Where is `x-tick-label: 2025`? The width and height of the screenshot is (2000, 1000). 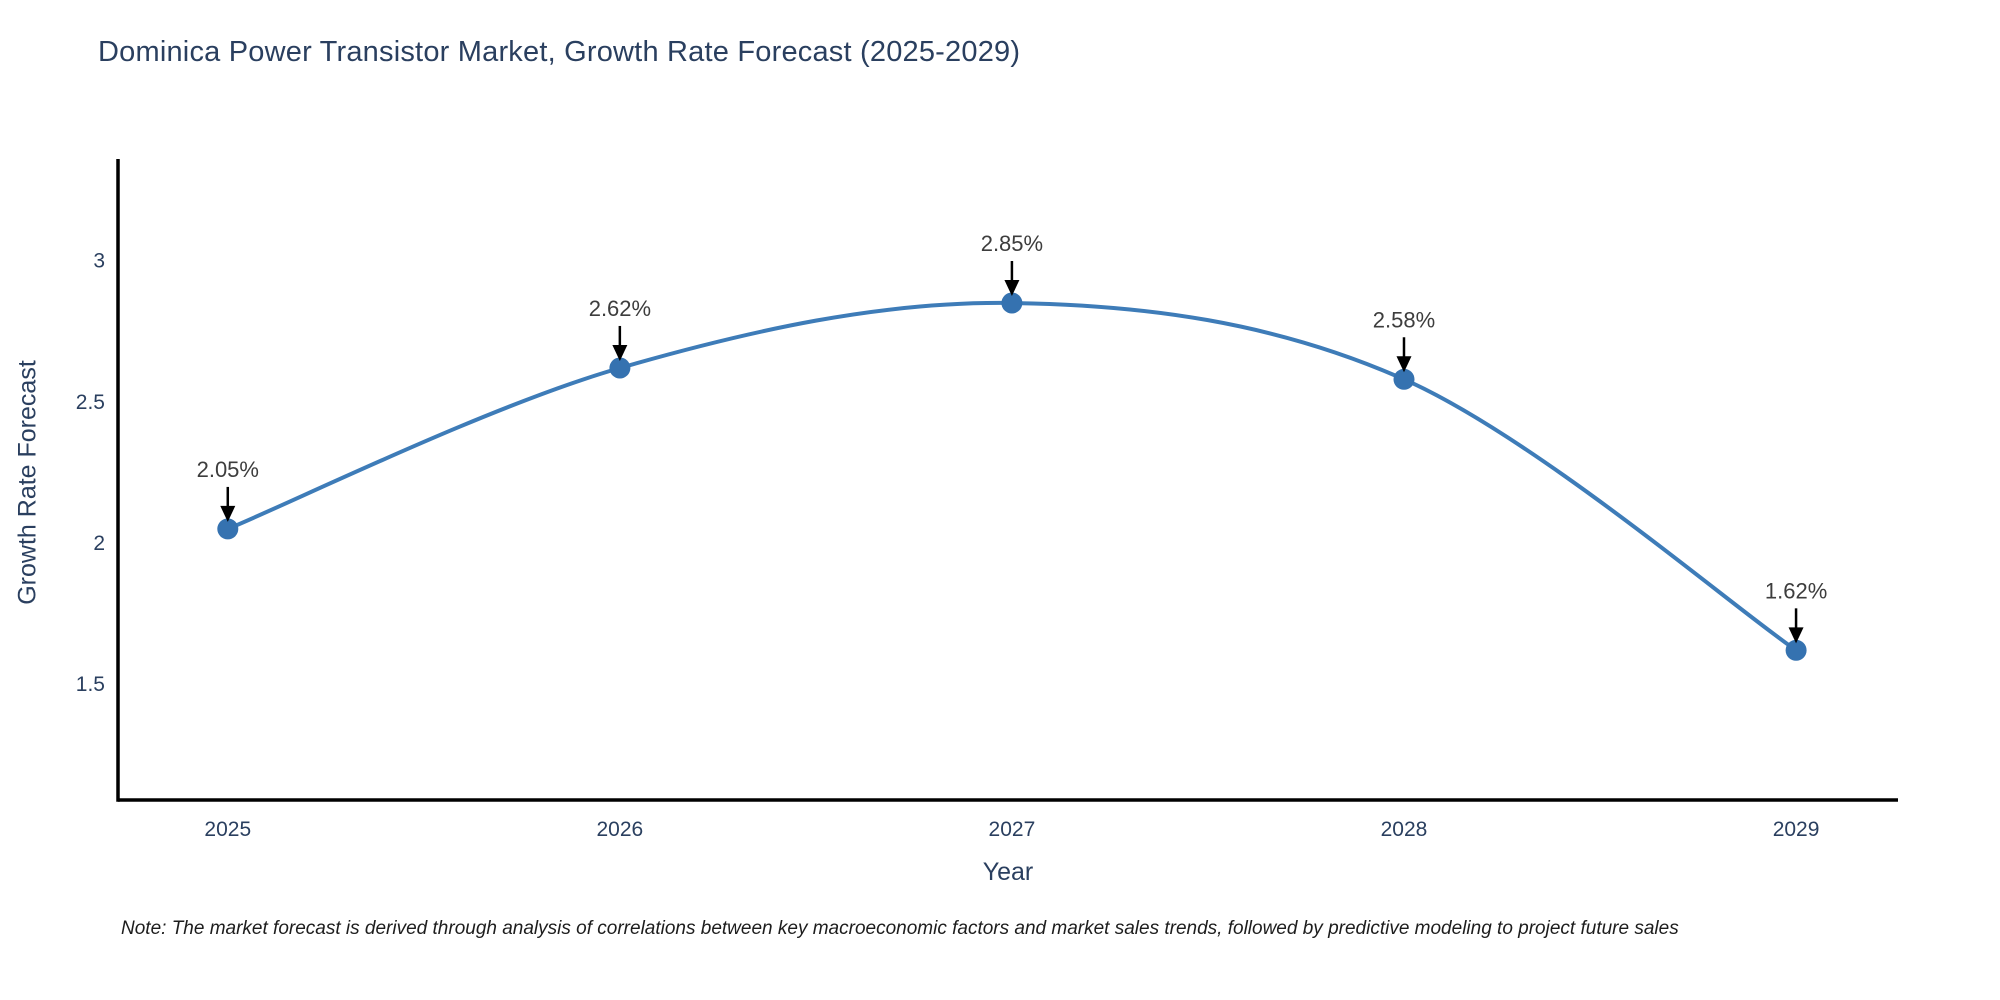 x-tick-label: 2025 is located at coordinates (227, 829).